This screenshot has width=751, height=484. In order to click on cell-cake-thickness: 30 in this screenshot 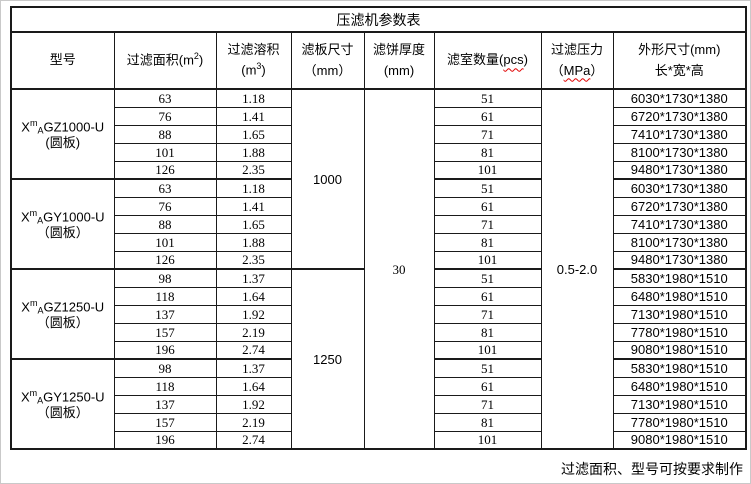, I will do `click(399, 269)`.